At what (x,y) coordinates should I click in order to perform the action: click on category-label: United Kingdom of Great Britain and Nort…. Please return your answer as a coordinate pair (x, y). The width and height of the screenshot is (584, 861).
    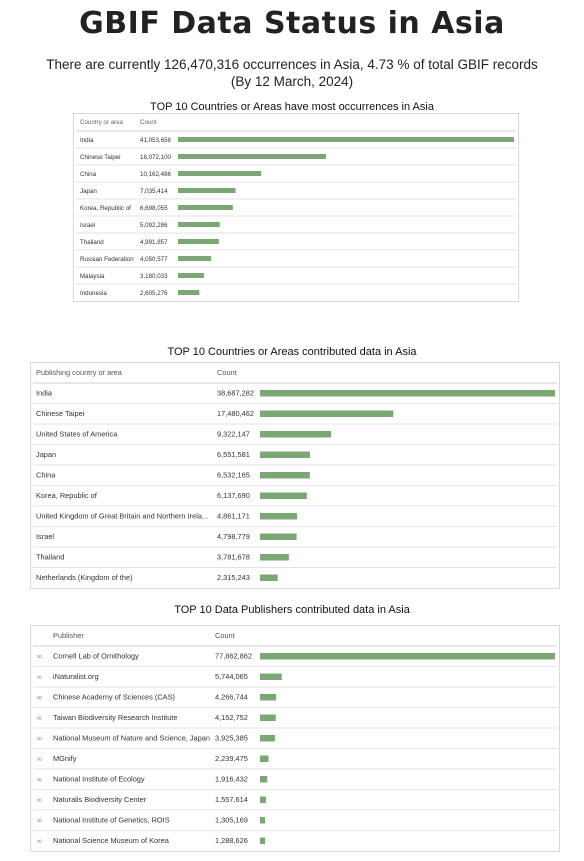
    Looking at the image, I should click on (122, 516).